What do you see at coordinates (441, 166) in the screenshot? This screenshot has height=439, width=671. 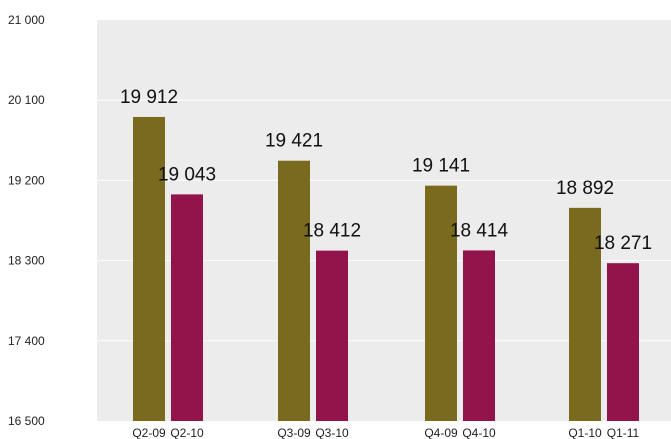 I see `data-label: 19 141` at bounding box center [441, 166].